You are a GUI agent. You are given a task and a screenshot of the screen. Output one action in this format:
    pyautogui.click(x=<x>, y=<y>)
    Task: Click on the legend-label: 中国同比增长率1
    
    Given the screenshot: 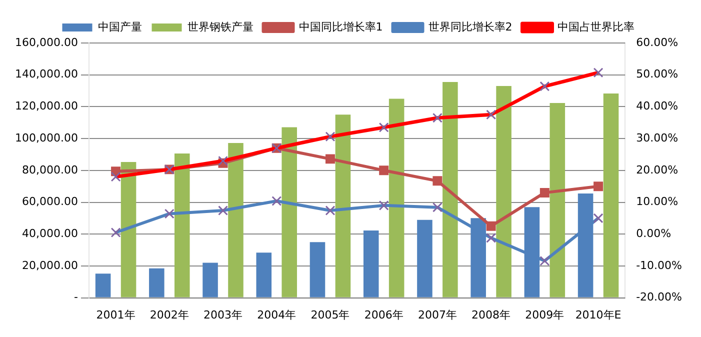 What is the action you would take?
    pyautogui.click(x=340, y=27)
    